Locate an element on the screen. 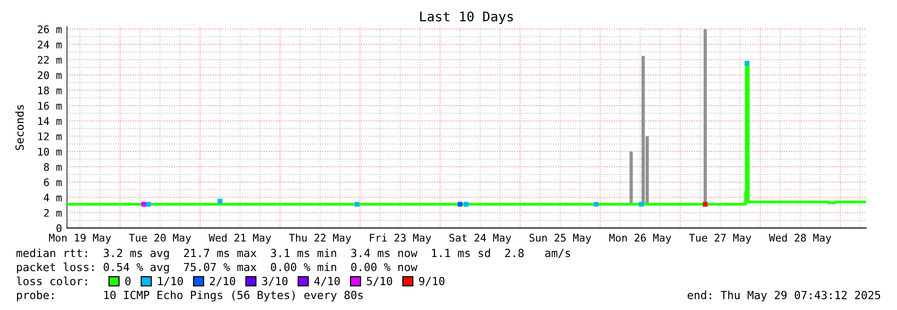  y-tick-label: 26 m is located at coordinates (50, 29).